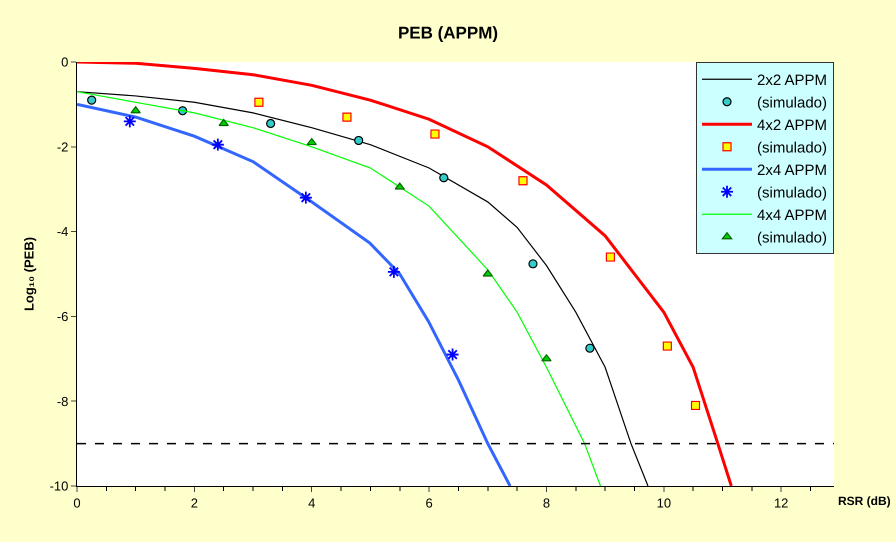 The image size is (896, 542). What do you see at coordinates (546, 503) in the screenshot?
I see `x-tick-label: 8` at bounding box center [546, 503].